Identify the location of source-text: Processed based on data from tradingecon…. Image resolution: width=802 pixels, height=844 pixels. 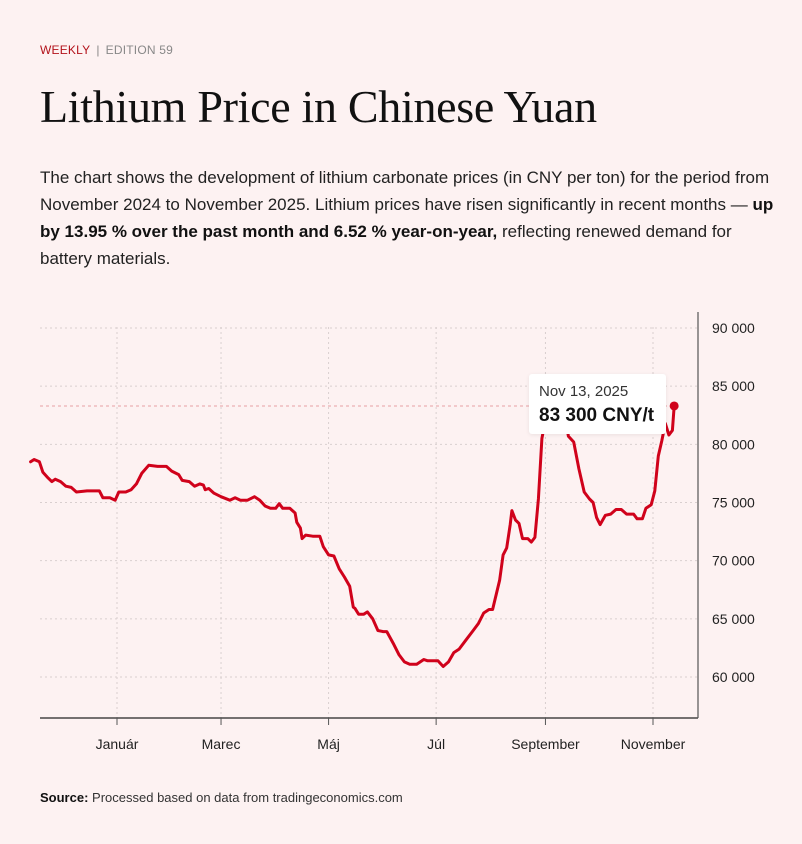
(247, 797).